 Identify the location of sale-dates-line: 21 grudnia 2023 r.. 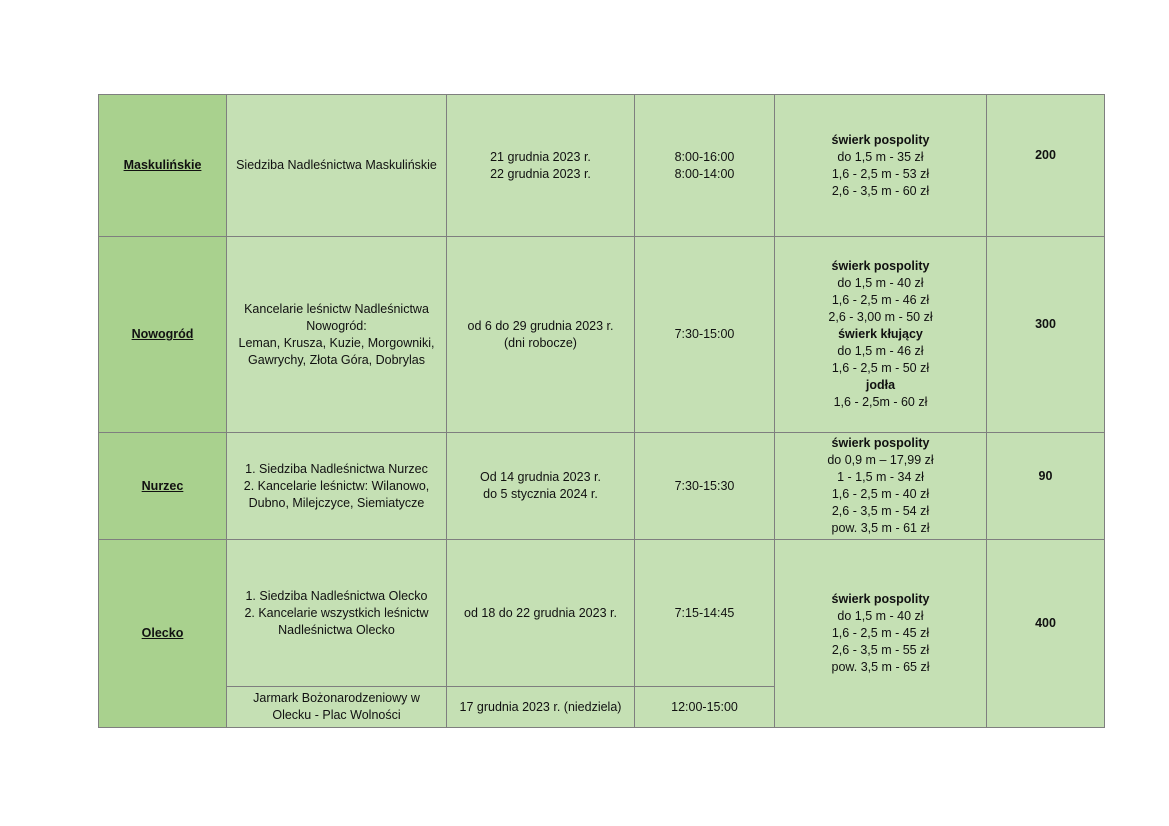
(540, 156).